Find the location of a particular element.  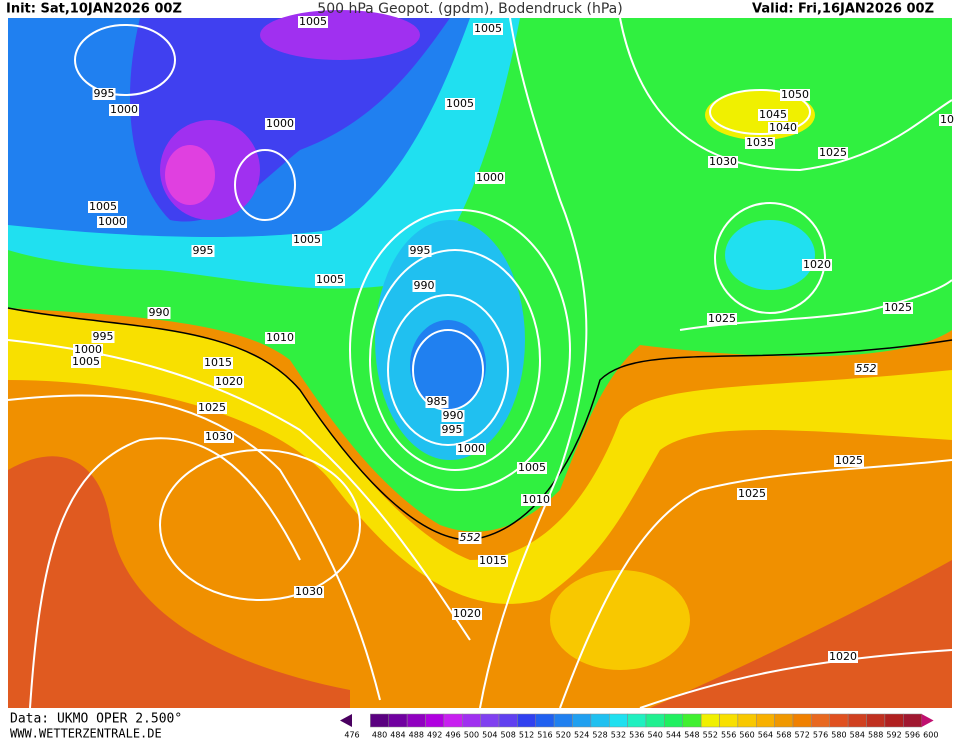

colorbar-label: 532 is located at coordinates (618, 735).